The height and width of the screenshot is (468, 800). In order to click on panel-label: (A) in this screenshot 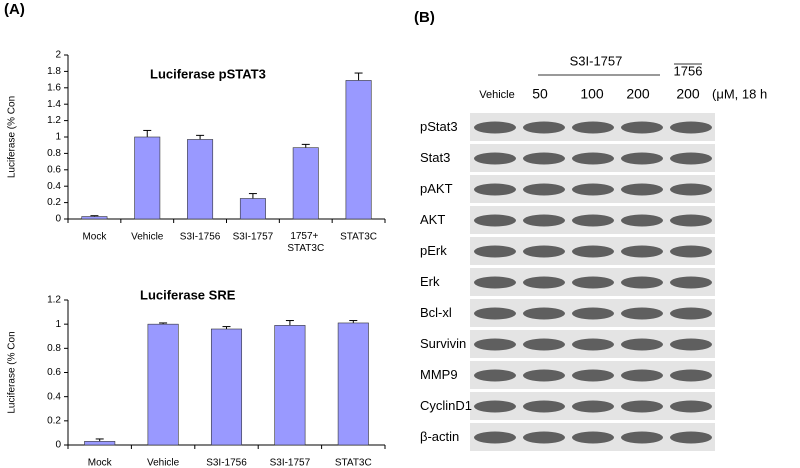, I will do `click(14, 9)`.